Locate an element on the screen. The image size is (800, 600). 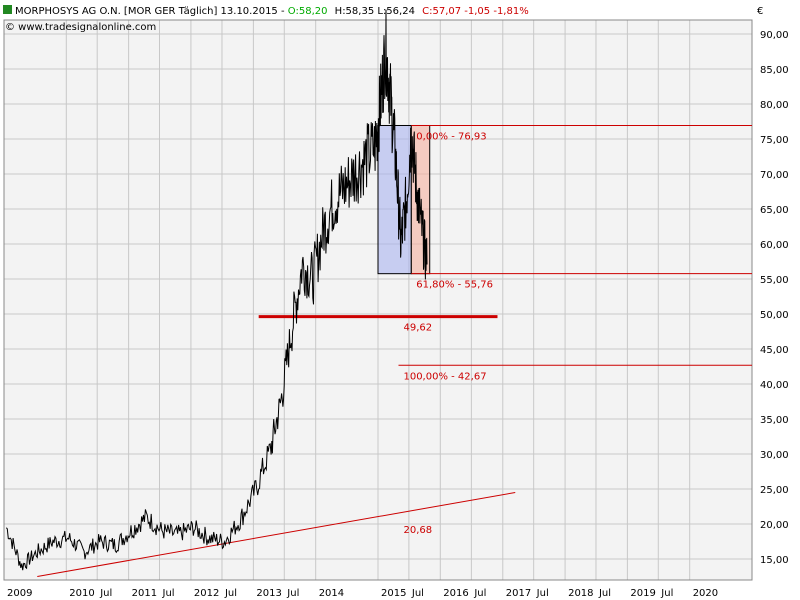
x-tick-label: 2011 is located at coordinates (144, 593).